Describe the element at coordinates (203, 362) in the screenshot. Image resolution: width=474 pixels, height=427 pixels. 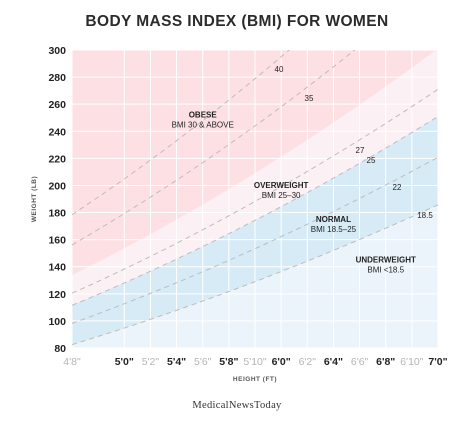
I see `x-tick-label: 5'6"` at that location.